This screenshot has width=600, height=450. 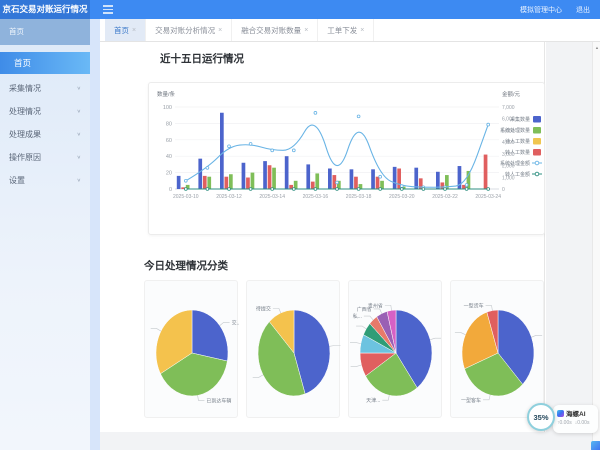 What do you see at coordinates (576, 414) in the screenshot?
I see `assistant-name: 海螺AI` at bounding box center [576, 414].